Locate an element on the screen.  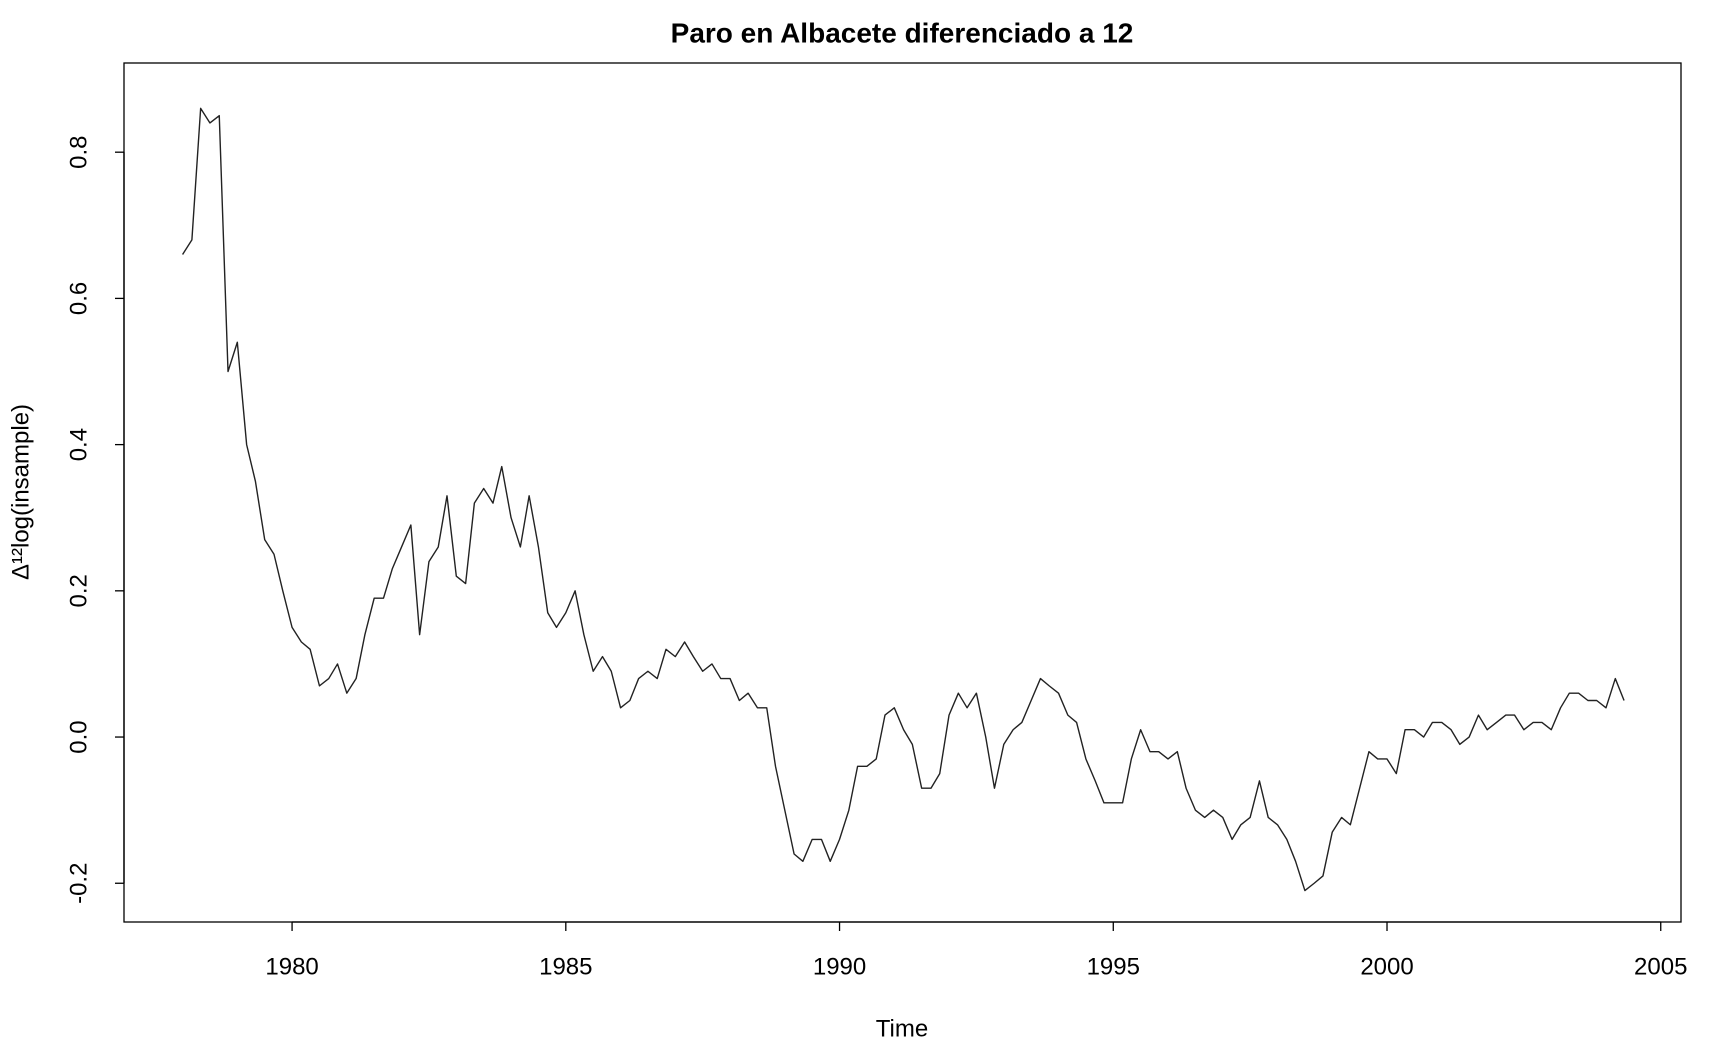
y-tick-label: 0.6 is located at coordinates (78, 298).